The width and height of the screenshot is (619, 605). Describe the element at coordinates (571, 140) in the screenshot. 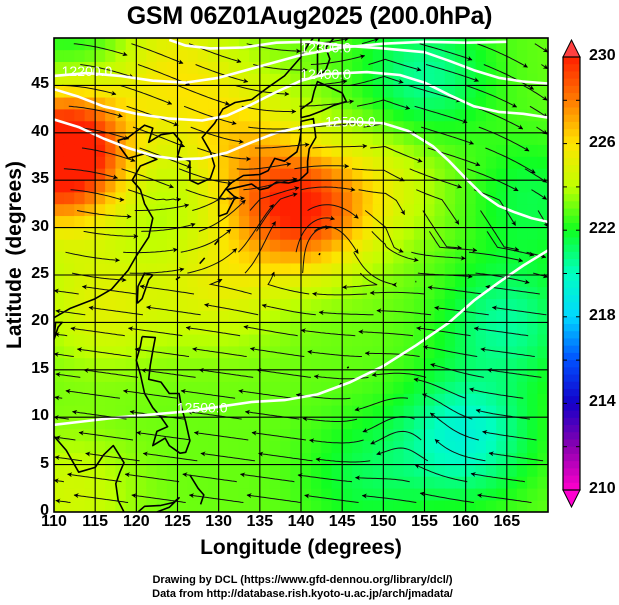

I see `colorbar-segment` at that location.